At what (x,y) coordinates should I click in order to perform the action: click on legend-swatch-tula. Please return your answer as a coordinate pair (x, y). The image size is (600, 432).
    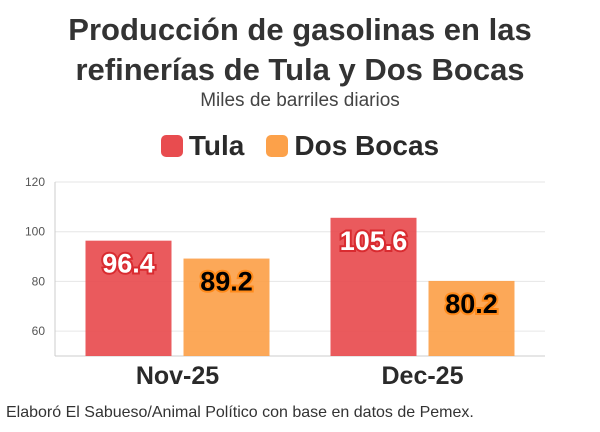
    Looking at the image, I should click on (171, 146).